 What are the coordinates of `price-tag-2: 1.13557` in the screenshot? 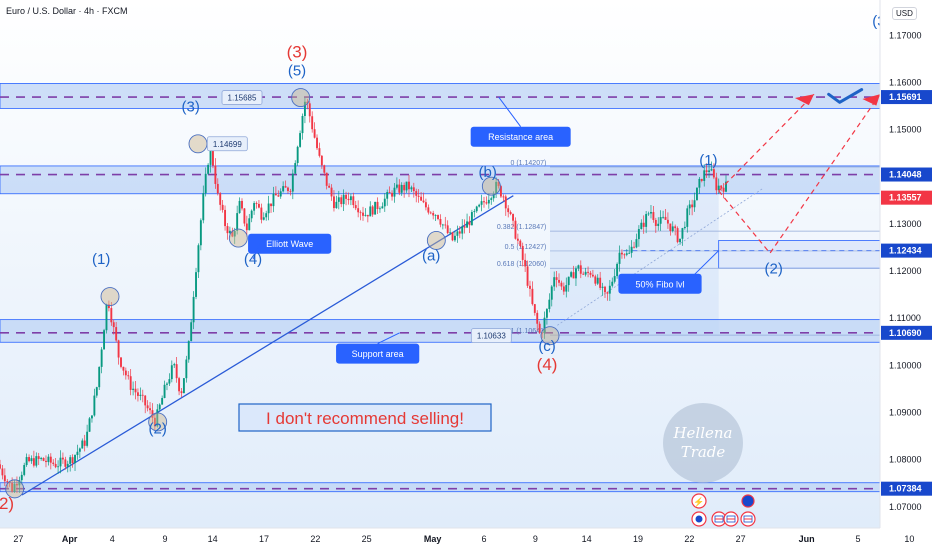 It's located at (905, 198).